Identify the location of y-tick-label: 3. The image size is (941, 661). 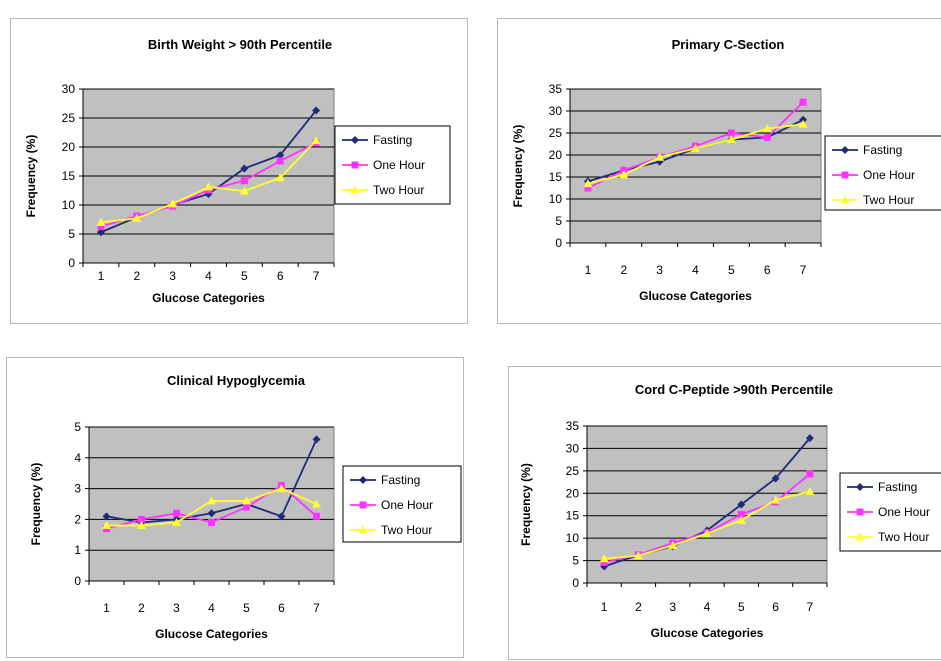
(77, 489).